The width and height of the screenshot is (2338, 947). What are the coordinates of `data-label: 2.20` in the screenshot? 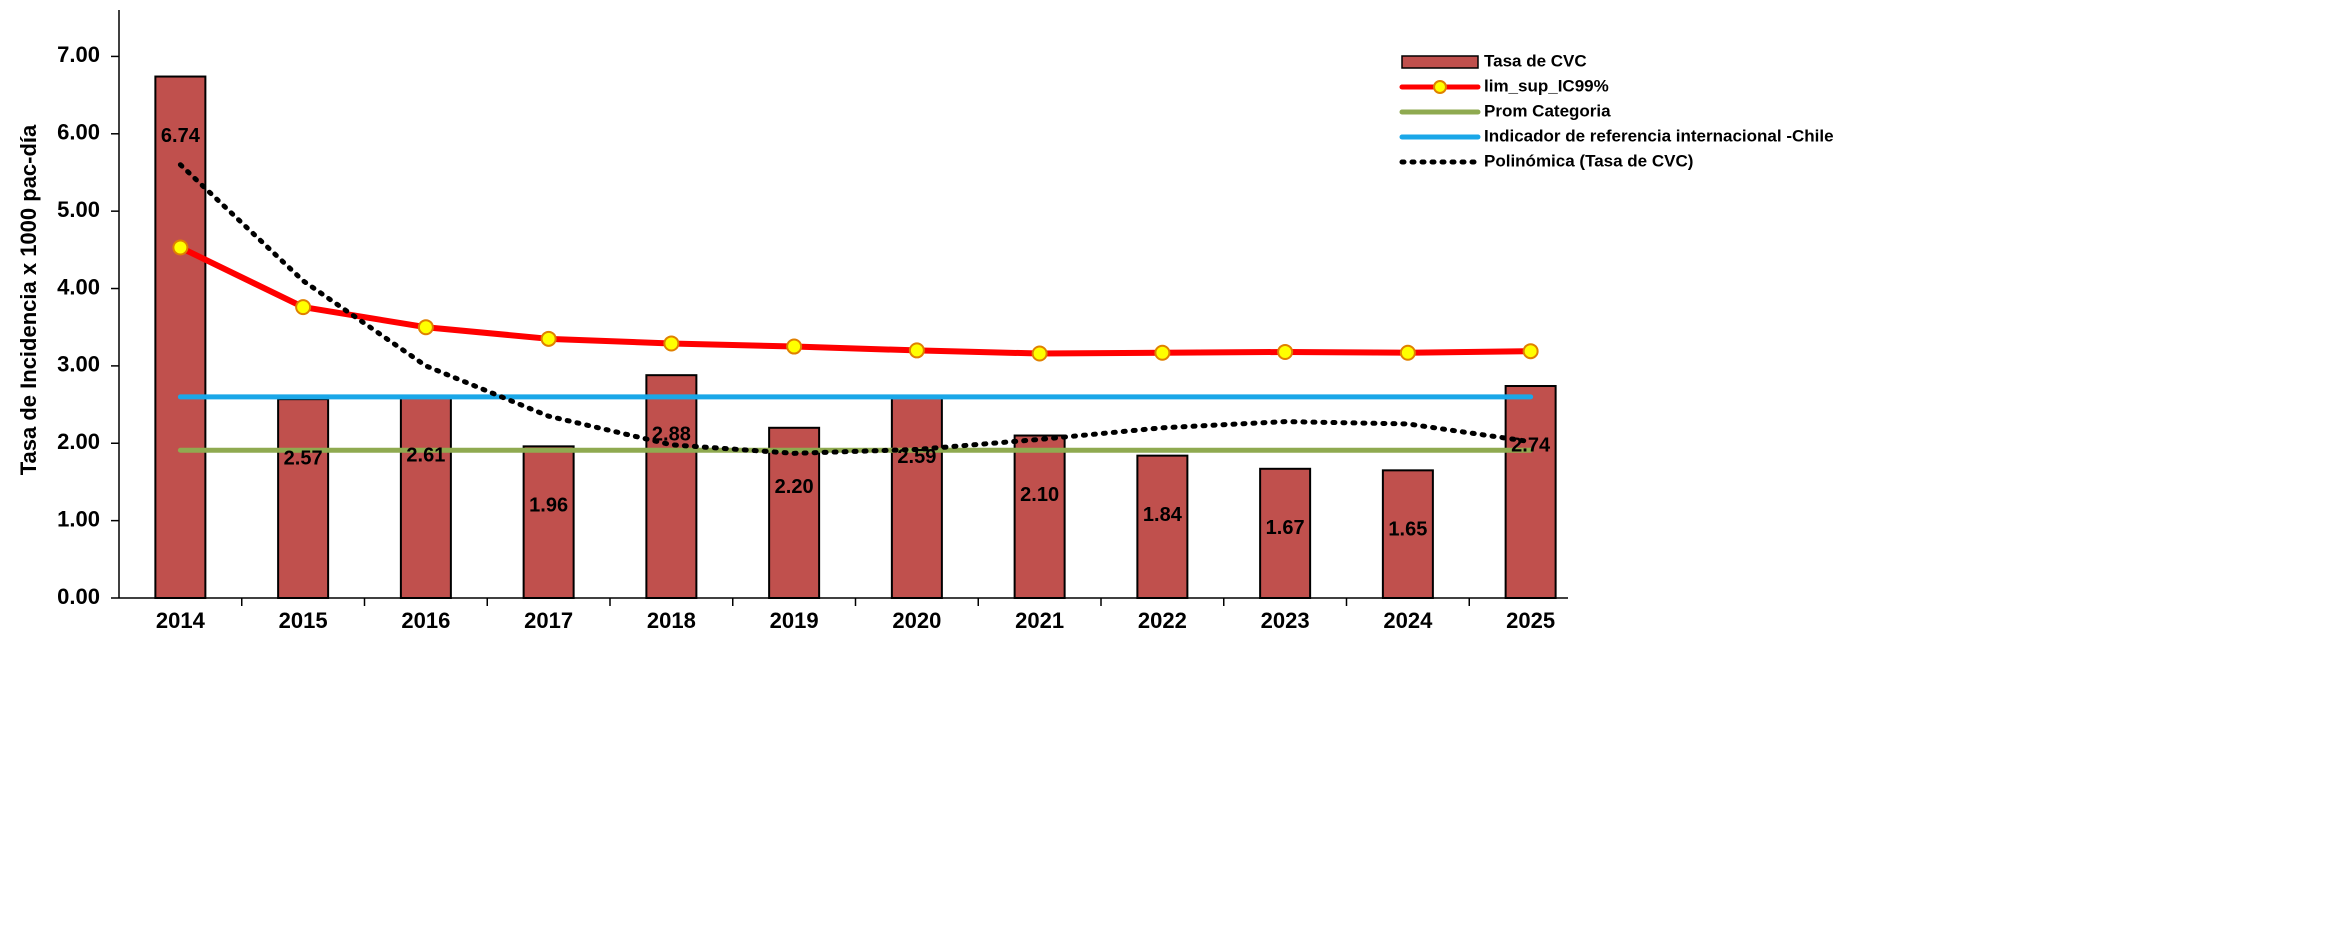 It's located at (794, 487).